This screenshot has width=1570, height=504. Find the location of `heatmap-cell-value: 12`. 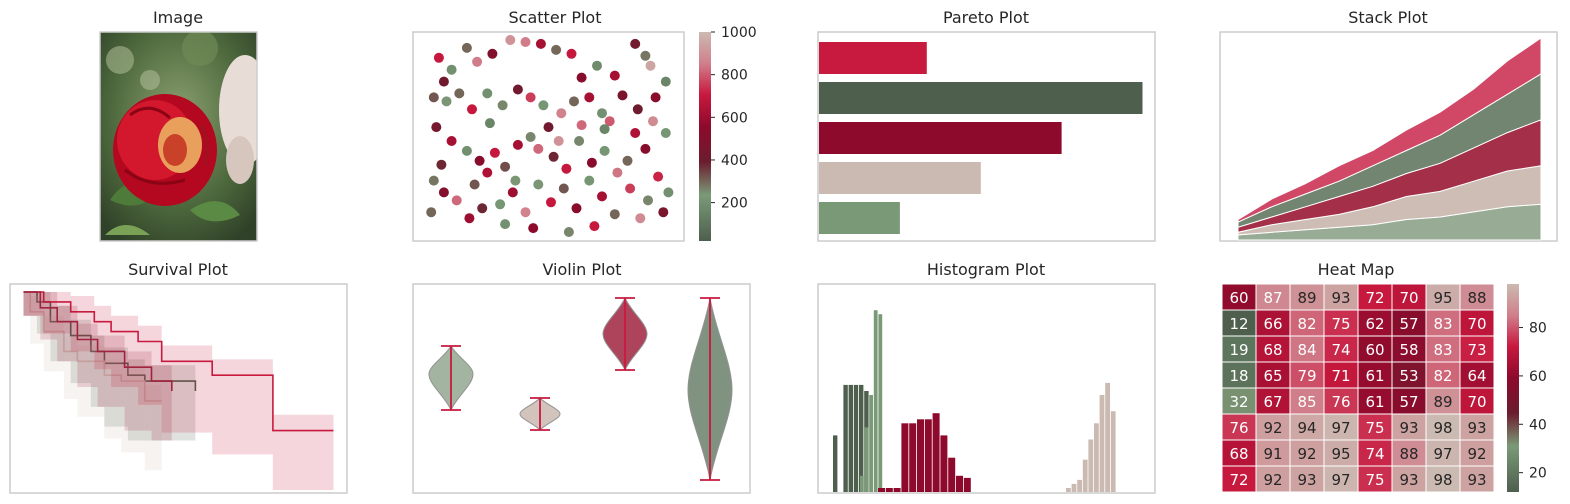

heatmap-cell-value: 12 is located at coordinates (1238, 324).